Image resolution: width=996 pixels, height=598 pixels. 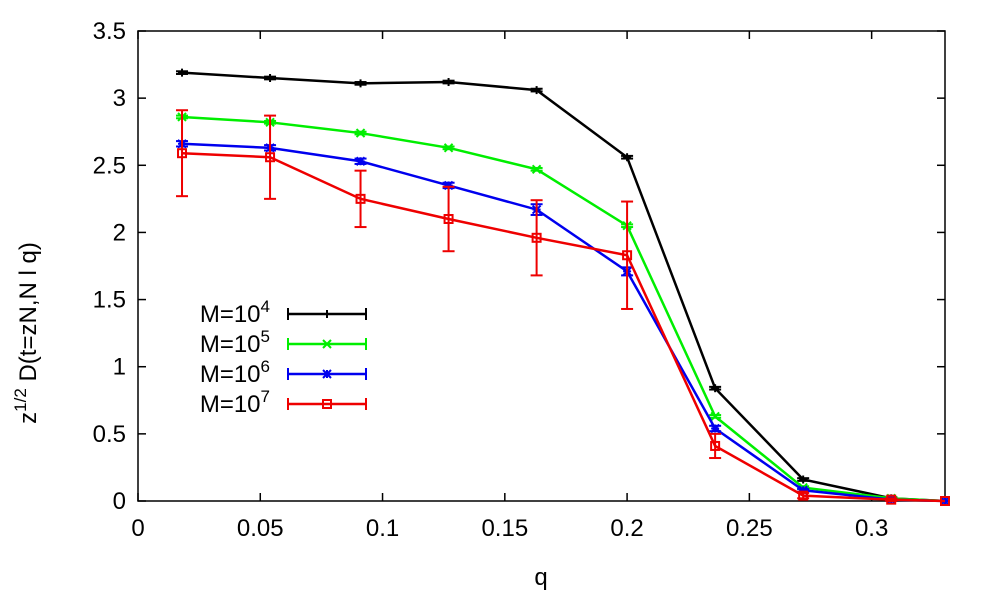 What do you see at coordinates (20, 400) in the screenshot?
I see `y-axis-label-exponent: 1/2` at bounding box center [20, 400].